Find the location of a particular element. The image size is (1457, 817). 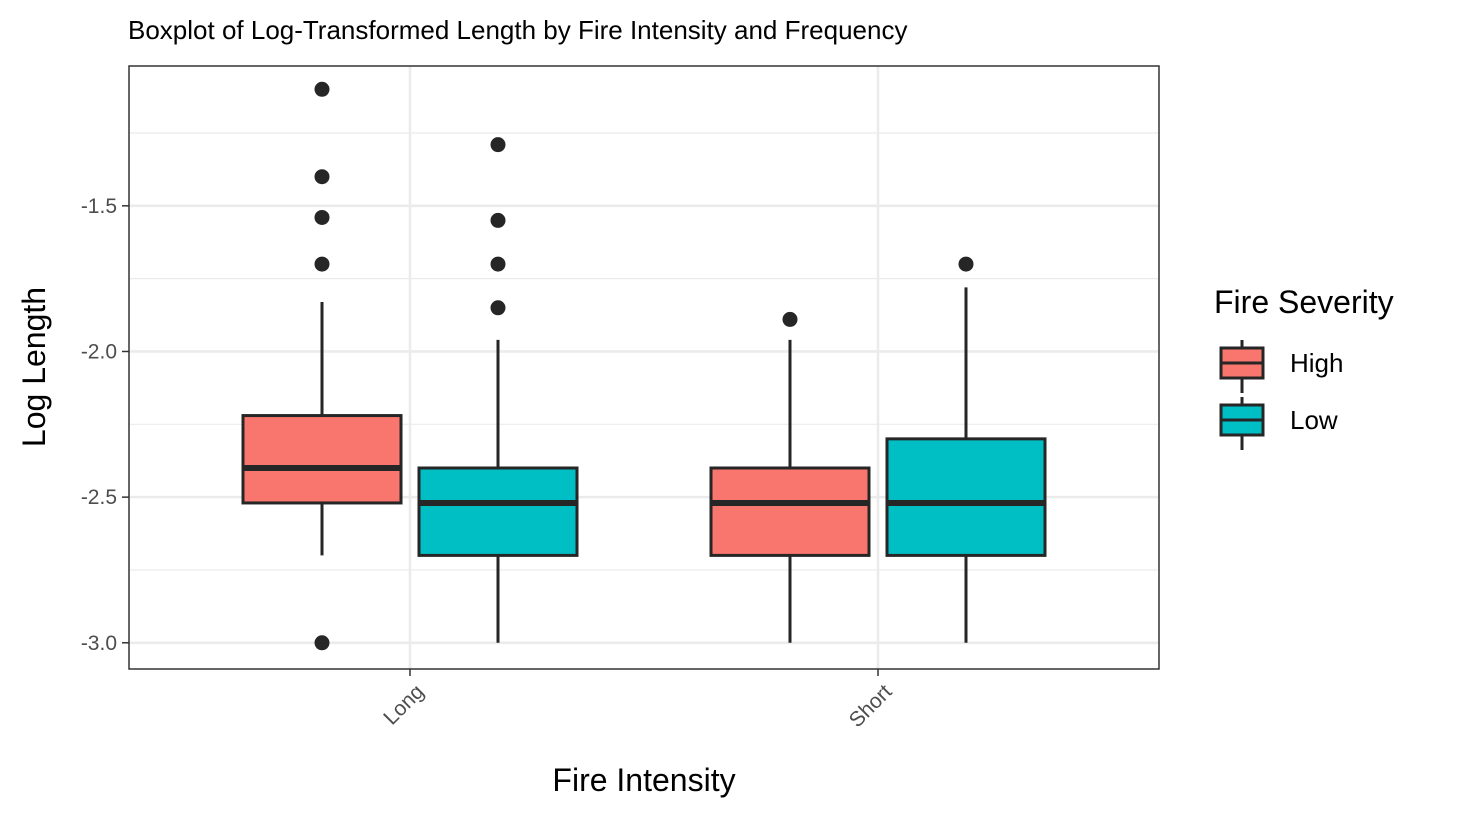

box-high-long is located at coordinates (322, 366).